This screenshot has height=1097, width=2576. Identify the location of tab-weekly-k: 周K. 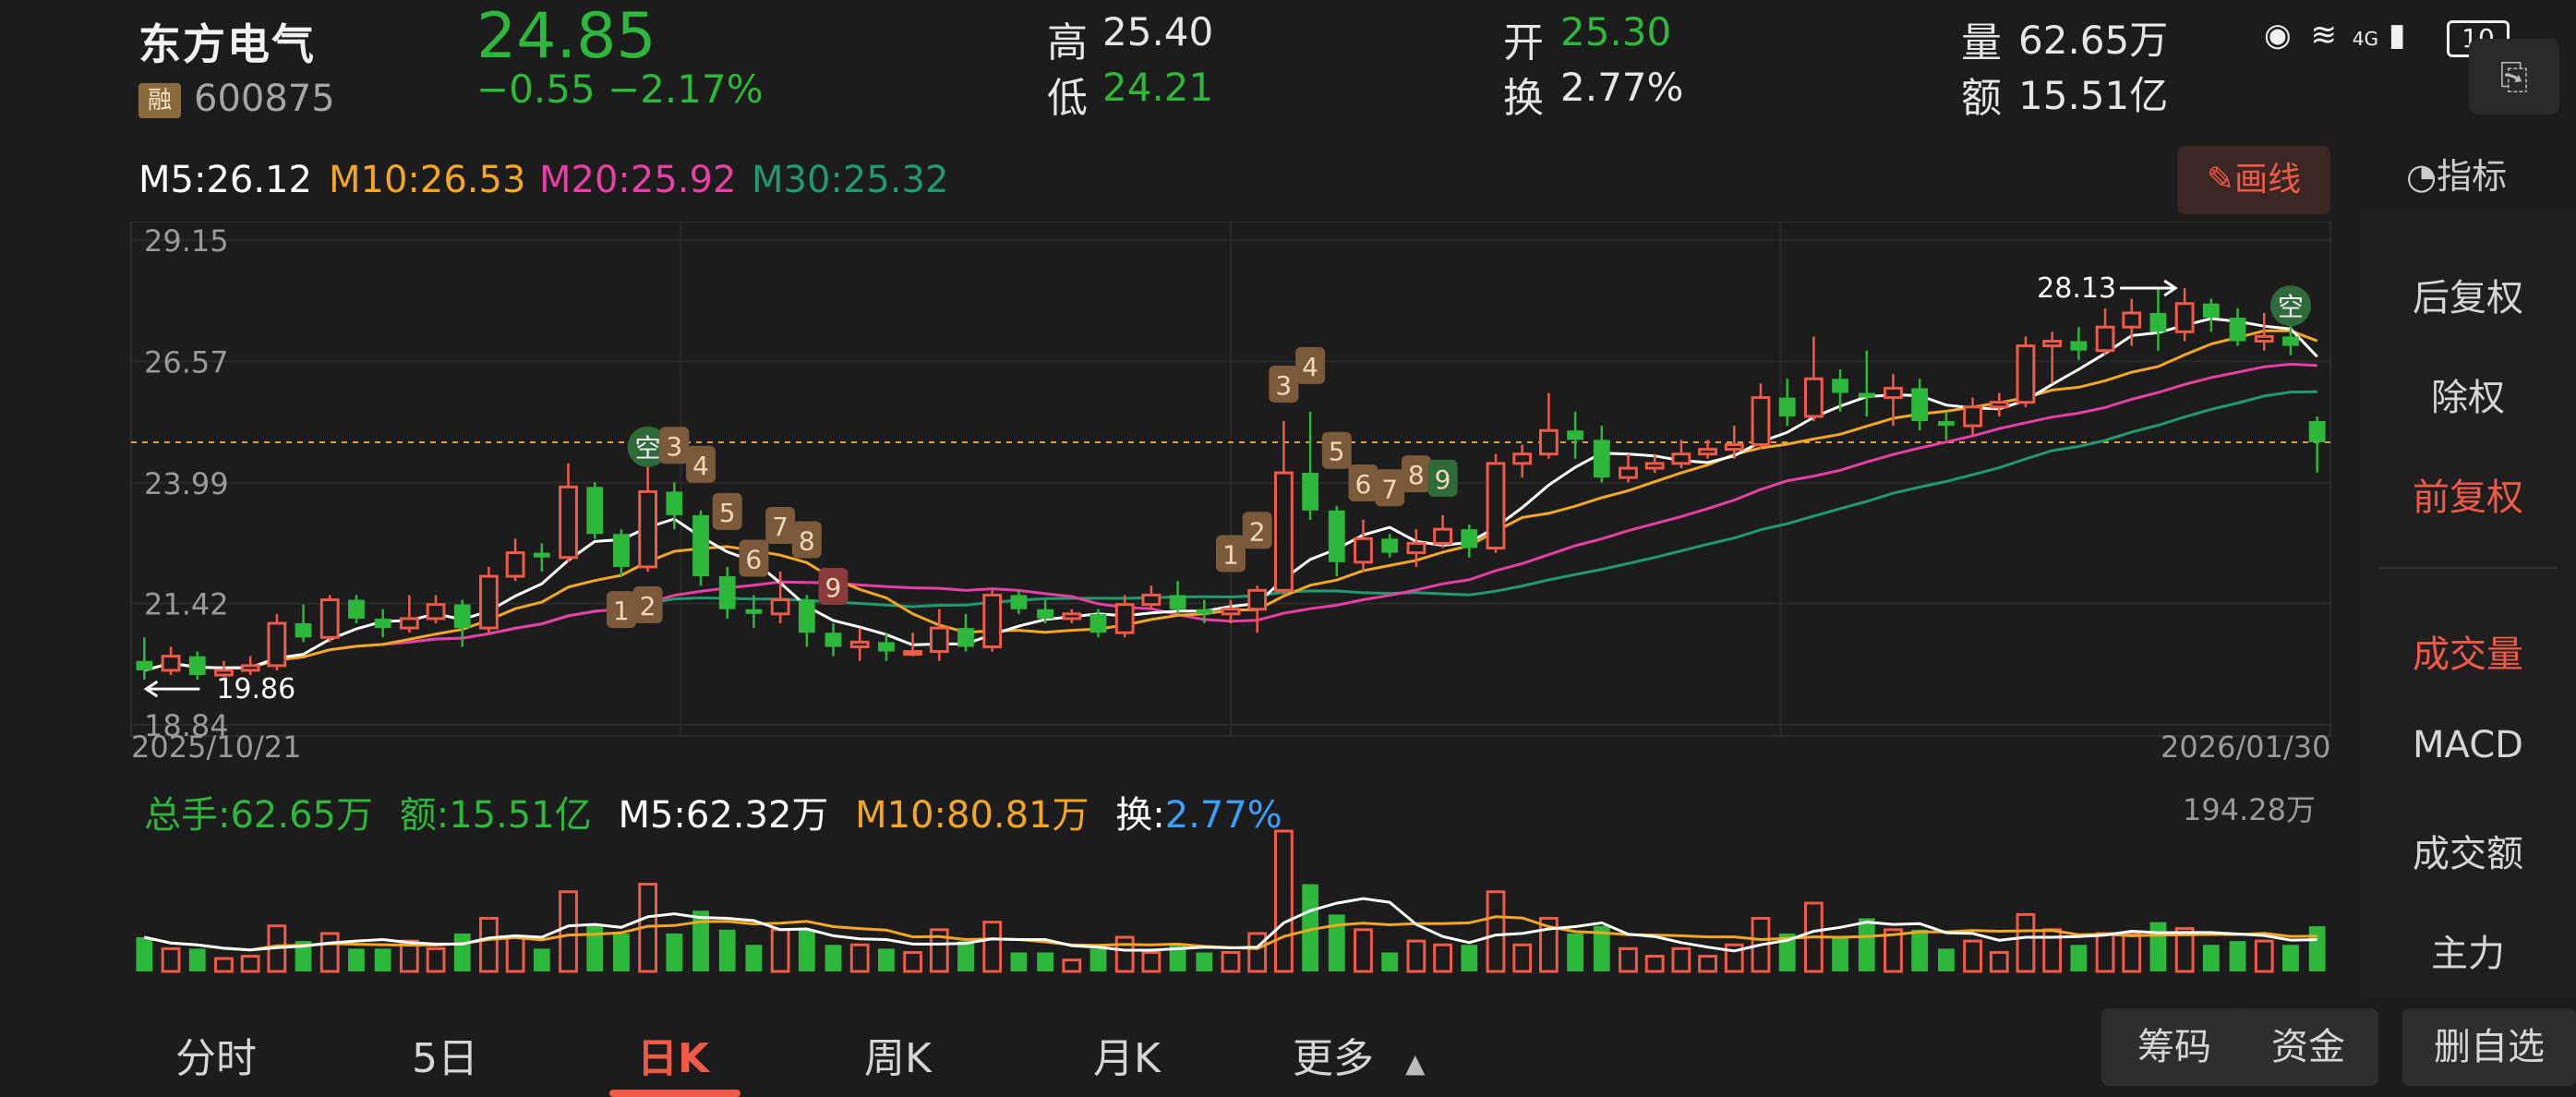
(898, 1058).